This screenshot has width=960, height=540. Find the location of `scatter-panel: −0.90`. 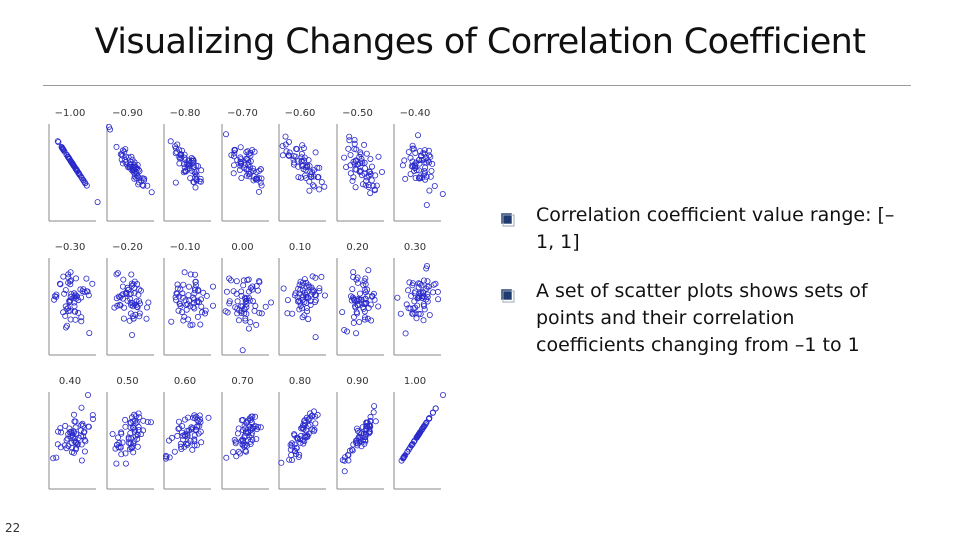

scatter-panel: −0.90 is located at coordinates (128, 165).